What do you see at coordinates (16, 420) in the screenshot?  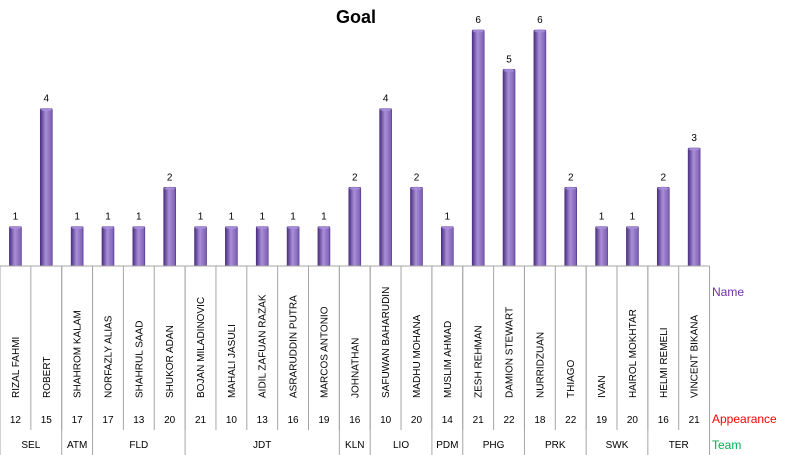 I see `appearance-label-0: 12` at bounding box center [16, 420].